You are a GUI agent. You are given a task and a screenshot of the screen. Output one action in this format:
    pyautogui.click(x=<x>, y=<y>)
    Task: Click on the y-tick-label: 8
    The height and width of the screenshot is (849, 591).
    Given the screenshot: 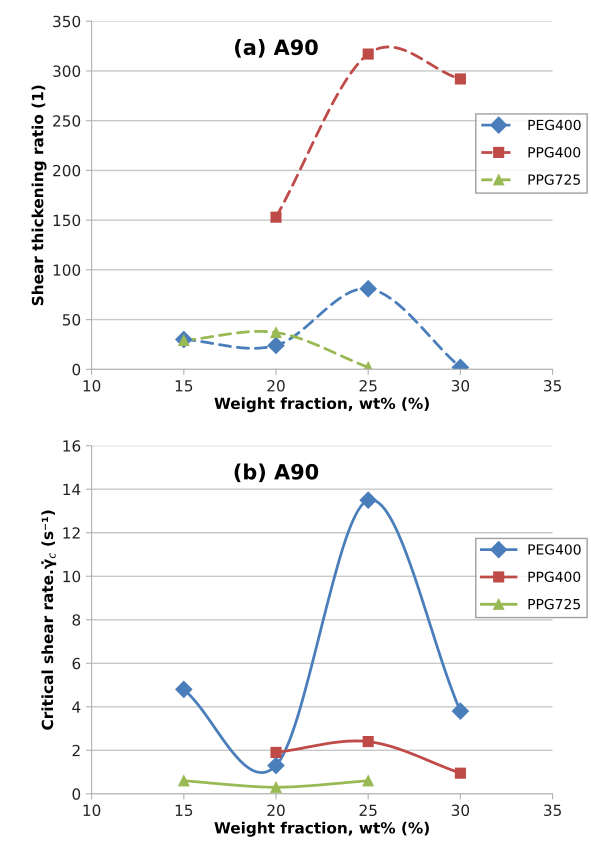 What is the action you would take?
    pyautogui.click(x=76, y=620)
    